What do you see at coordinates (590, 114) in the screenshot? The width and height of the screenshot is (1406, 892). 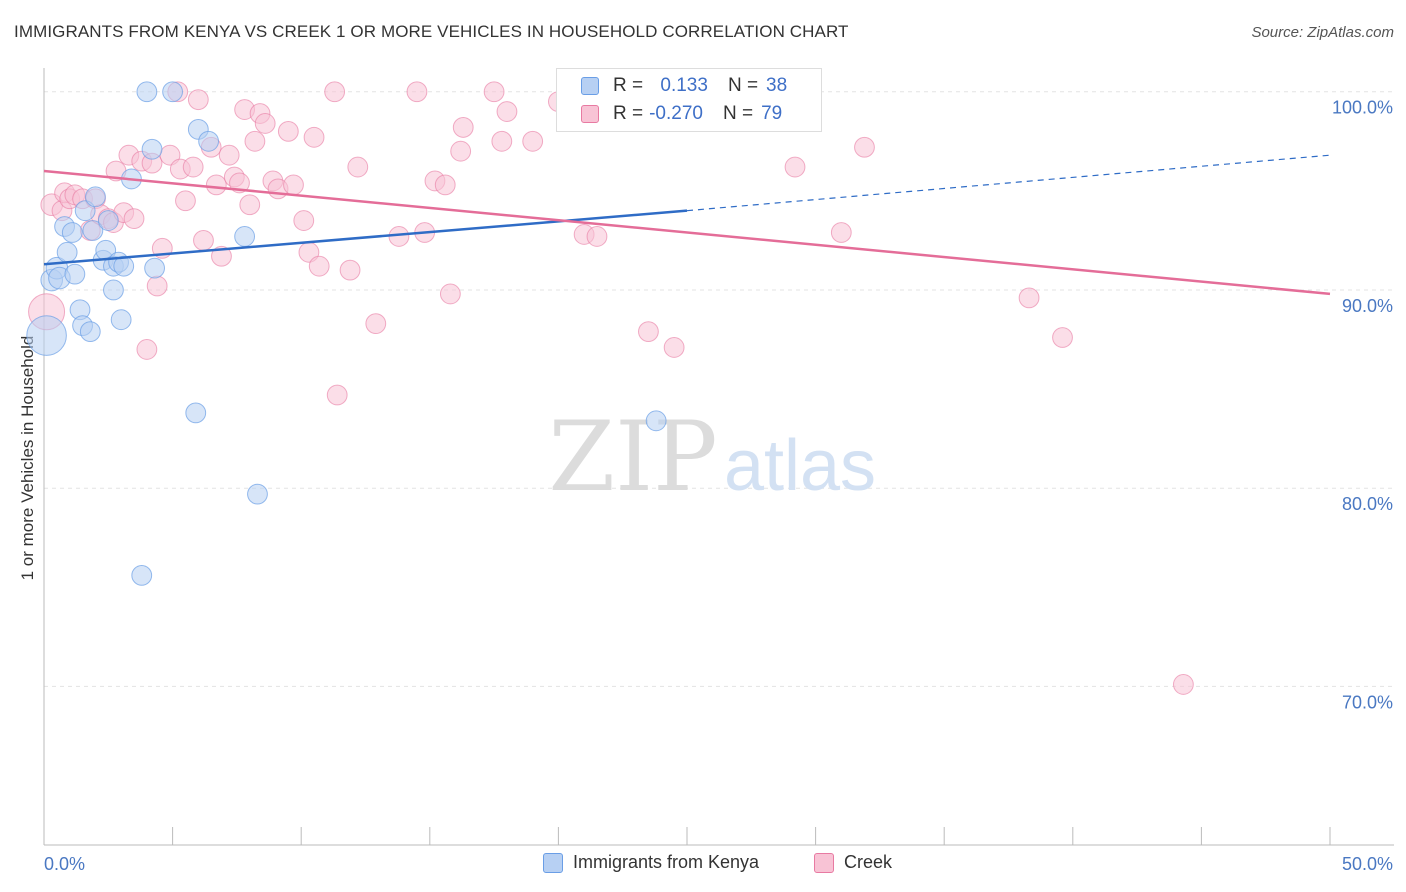 I see `creek-swatch-icon` at bounding box center [590, 114].